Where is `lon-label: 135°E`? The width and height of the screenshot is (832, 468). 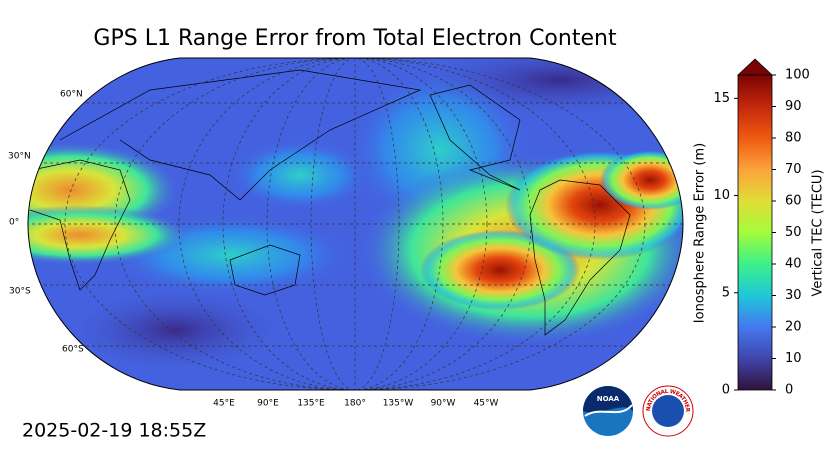
lon-label: 135°E is located at coordinates (311, 404).